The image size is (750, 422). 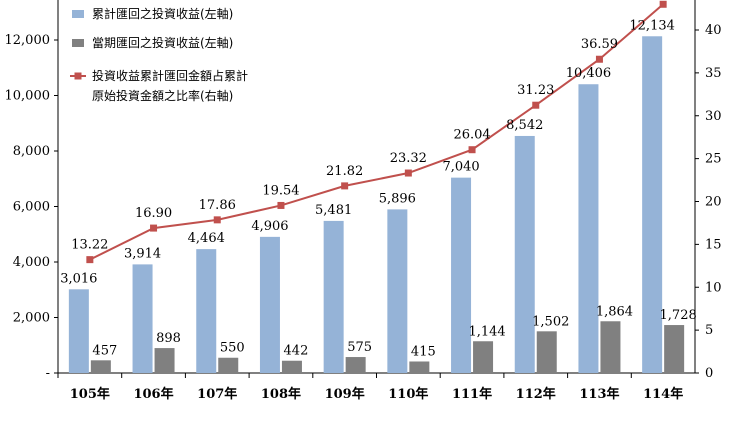 What do you see at coordinates (78, 14) in the screenshot?
I see `legend-swatch-cumulative` at bounding box center [78, 14].